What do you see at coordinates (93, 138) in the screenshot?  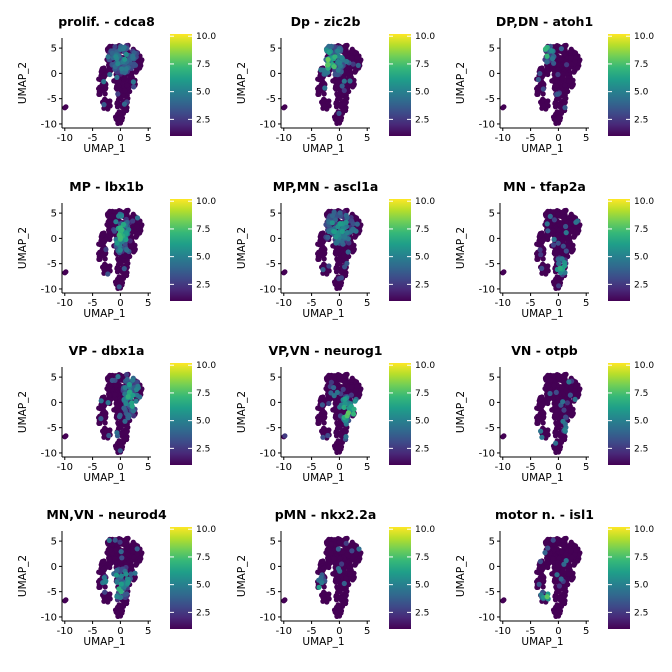 I see `x-tick-label: -5` at bounding box center [93, 138].